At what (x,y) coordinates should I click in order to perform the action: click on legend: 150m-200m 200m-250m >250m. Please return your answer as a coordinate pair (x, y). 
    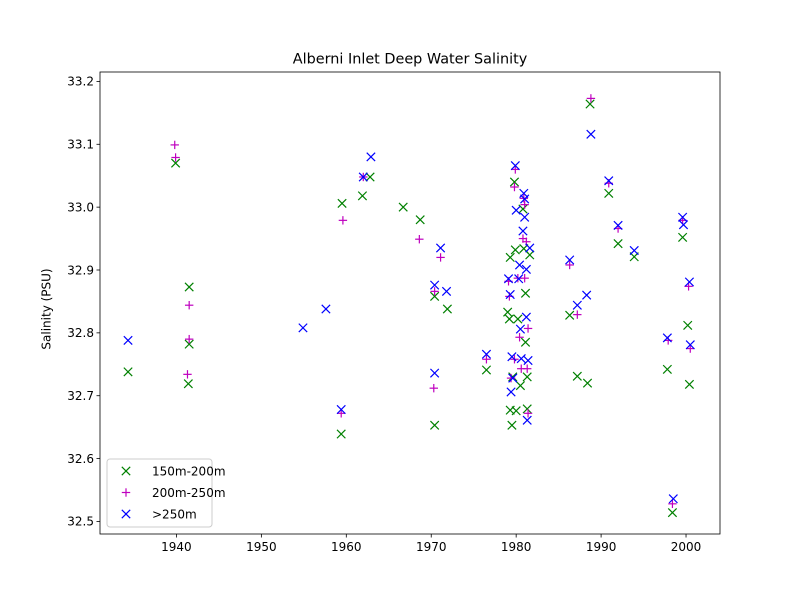
    Looking at the image, I should click on (166, 493).